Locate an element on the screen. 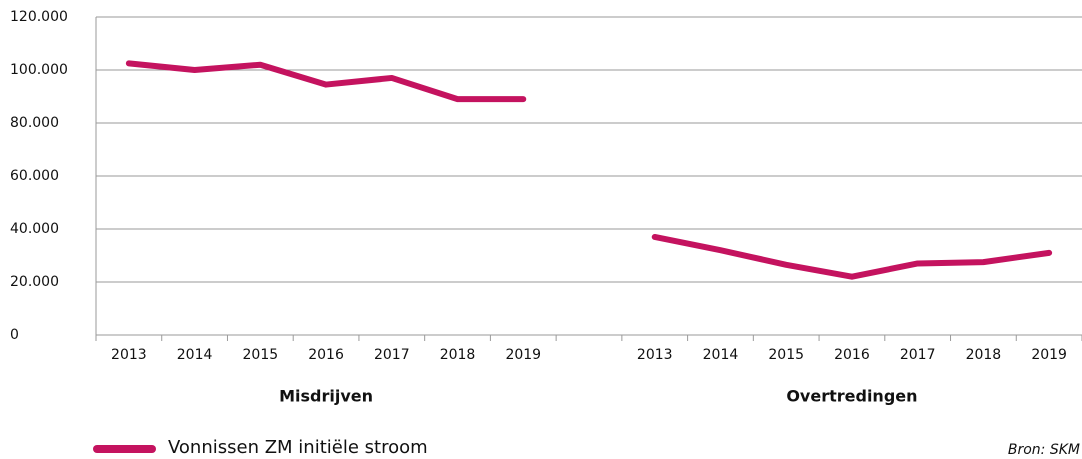  y-tick-label: 80.000 is located at coordinates (34, 123).